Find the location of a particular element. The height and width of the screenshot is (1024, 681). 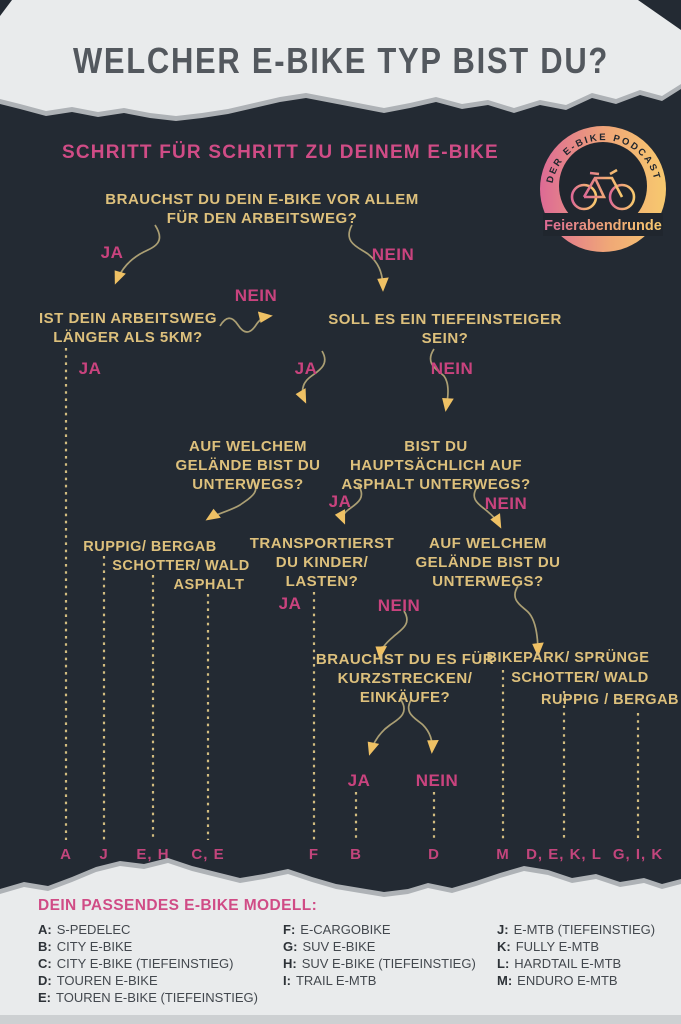

legend-item-g: G: SUV E-BIKE is located at coordinates (329, 946).